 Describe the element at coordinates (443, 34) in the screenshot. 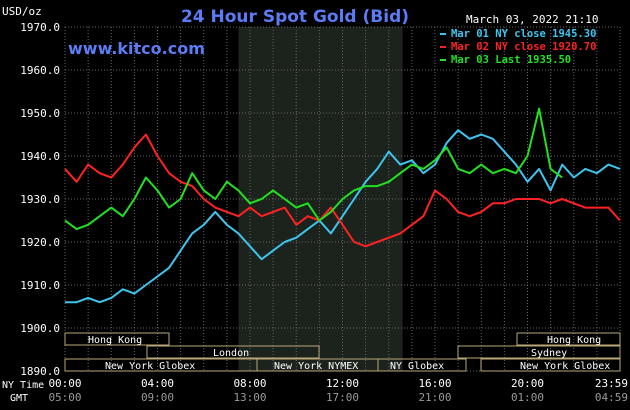

I see `legend-swatch-mar01` at that location.